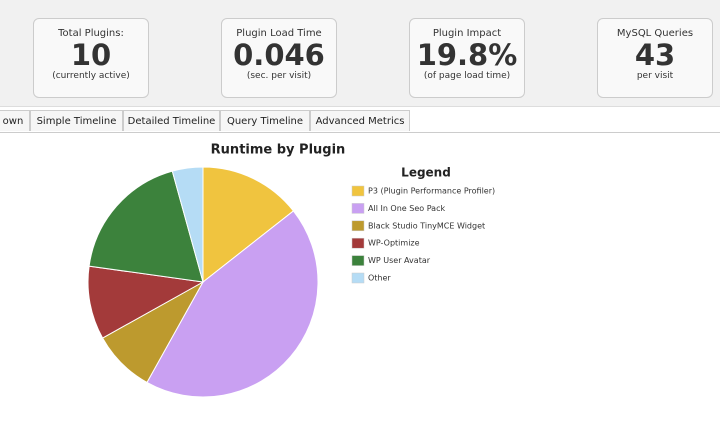 This screenshot has height=427, width=720. I want to click on stat-card: Plugin Load Time 0.046 (sec. per visit), so click(279, 58).